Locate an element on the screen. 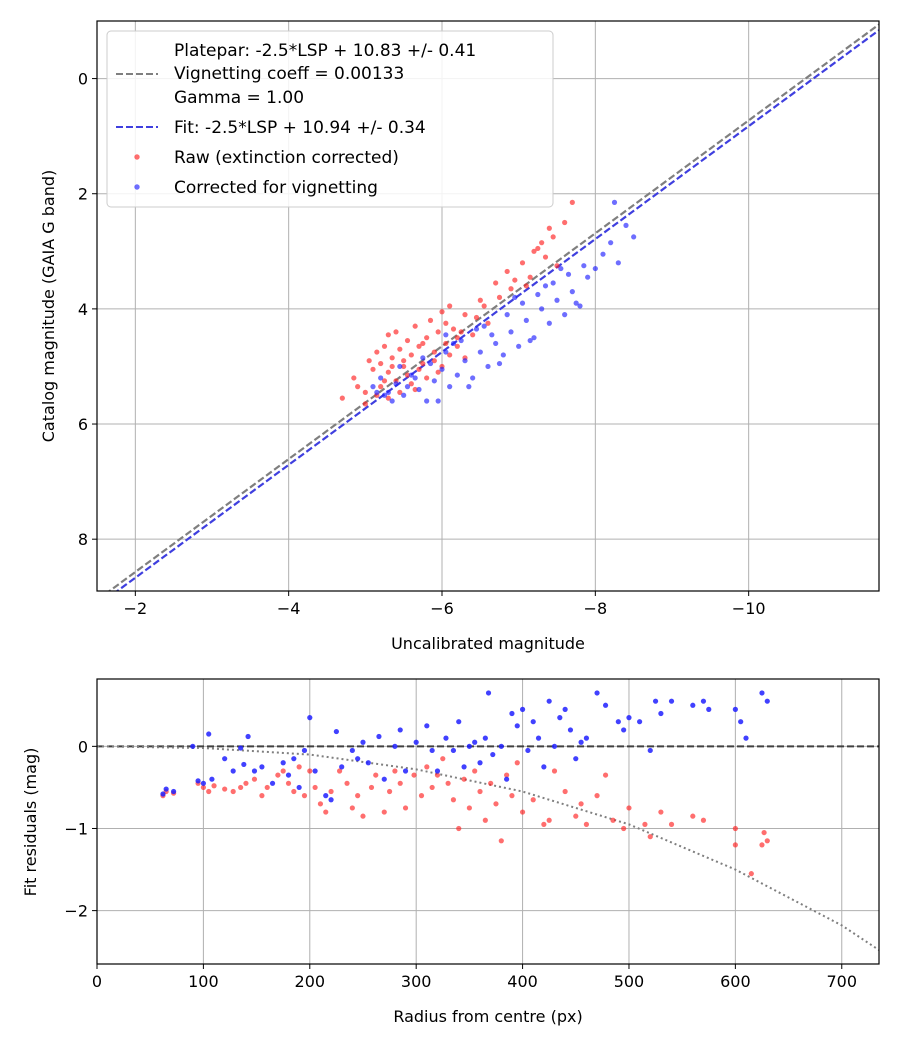 This screenshot has width=900, height=1050. legend-raw-marker is located at coordinates (137, 157).